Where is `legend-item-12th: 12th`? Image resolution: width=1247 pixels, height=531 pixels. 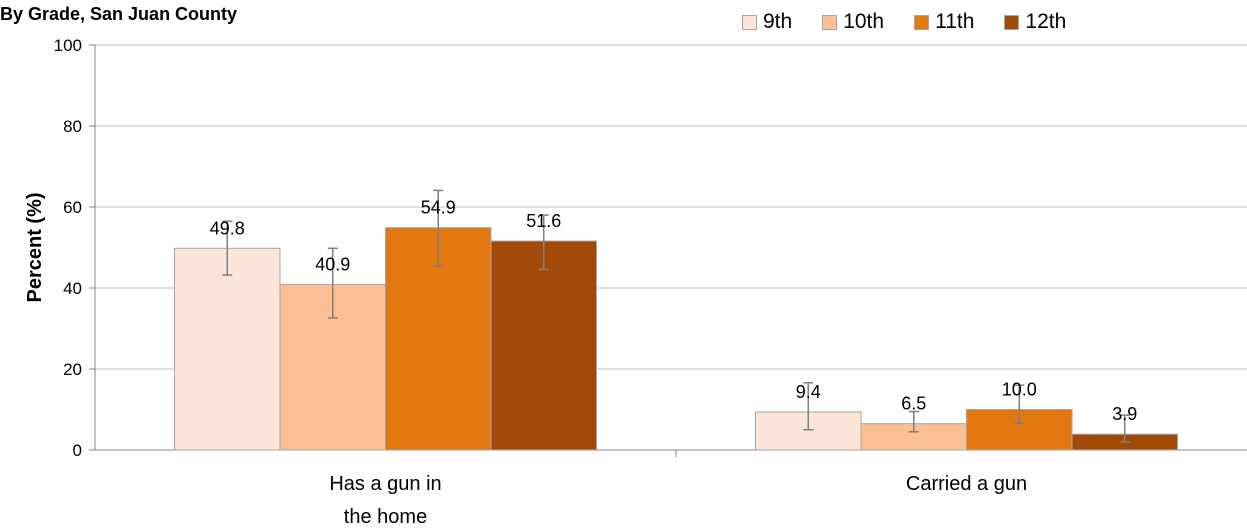
legend-item-12th: 12th is located at coordinates (1035, 22).